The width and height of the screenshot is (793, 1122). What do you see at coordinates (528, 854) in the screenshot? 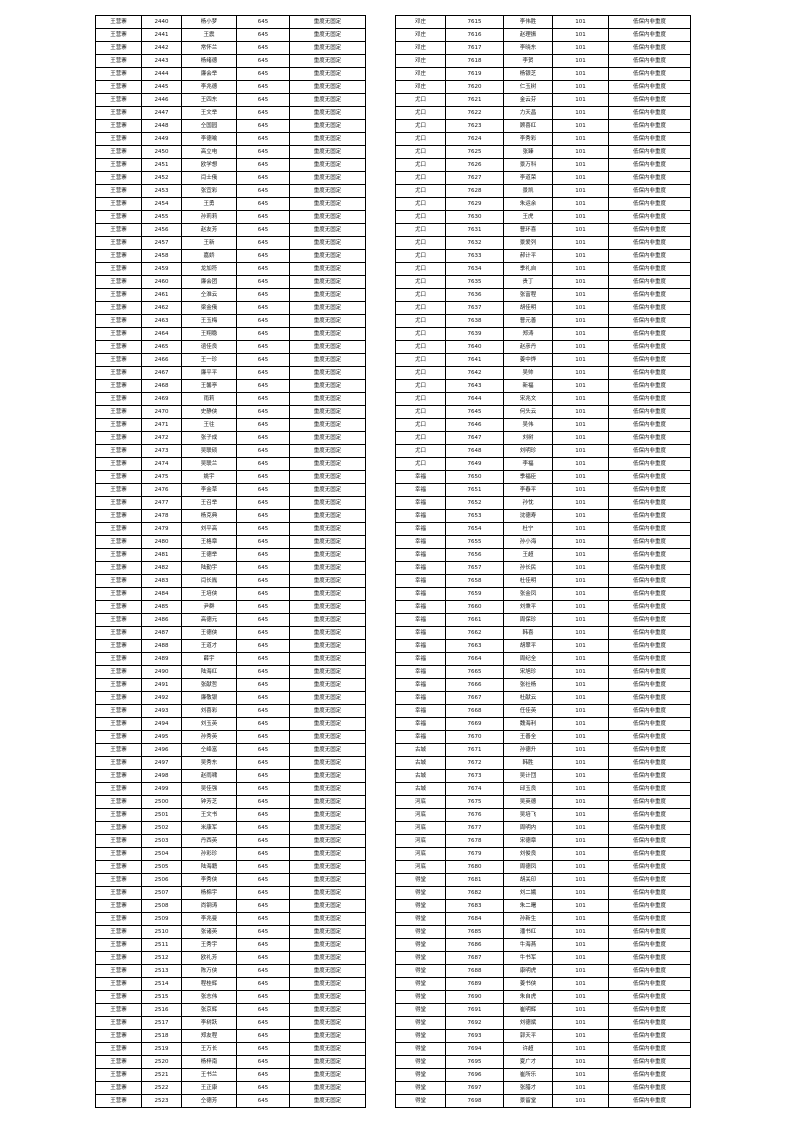
I see `name-cell: 刘俊良` at bounding box center [528, 854].